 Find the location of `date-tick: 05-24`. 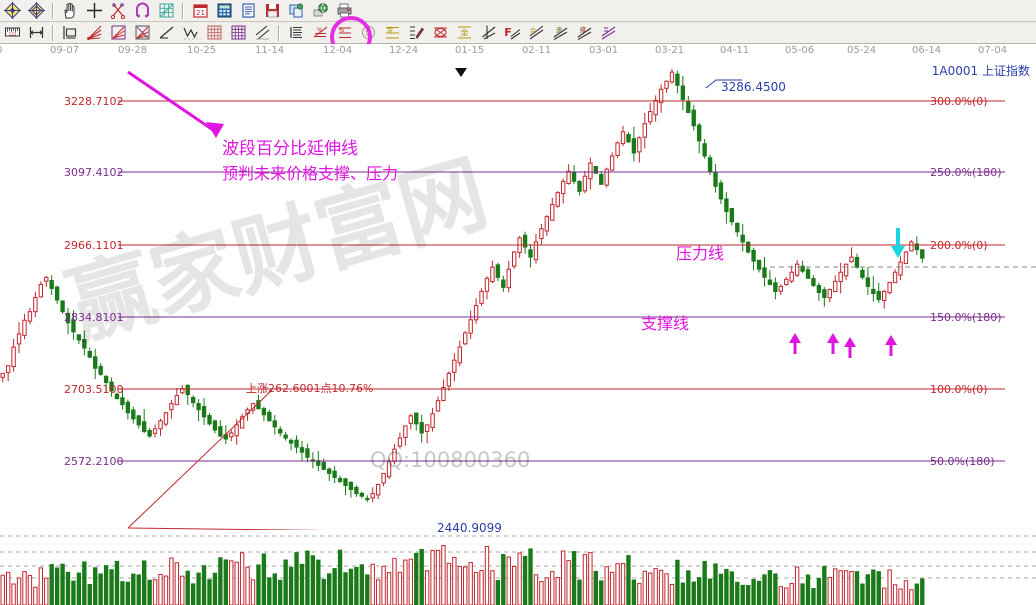

date-tick: 05-24 is located at coordinates (862, 50).